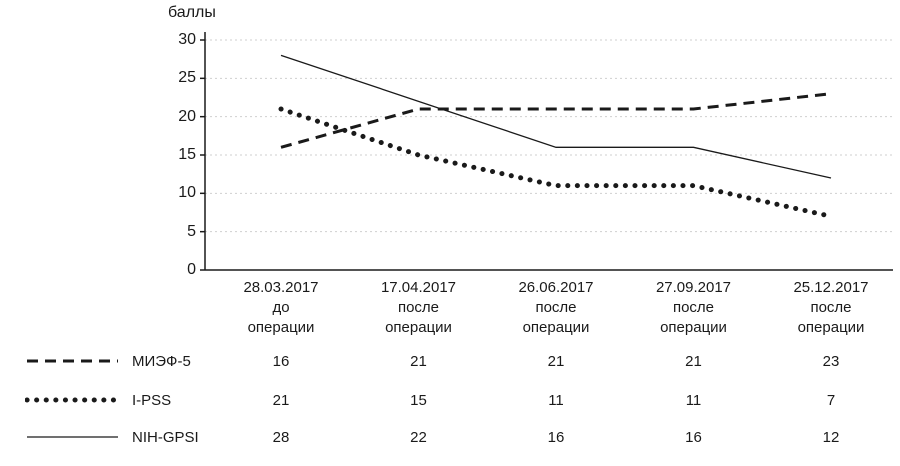 This screenshot has width=900, height=466. I want to click on x-category-label: 28.03.2017 до операции, so click(281, 308).